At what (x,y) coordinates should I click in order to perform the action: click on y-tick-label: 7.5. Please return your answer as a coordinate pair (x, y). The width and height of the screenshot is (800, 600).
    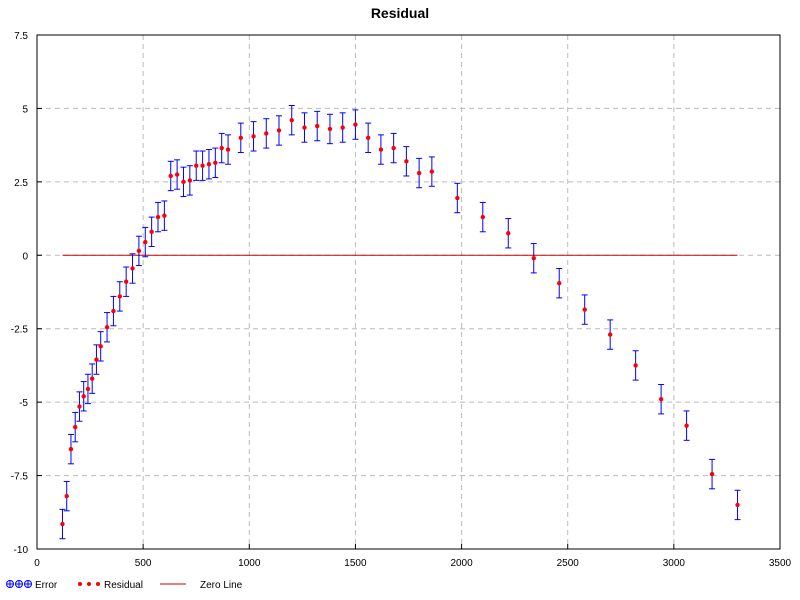
    Looking at the image, I should click on (21, 36).